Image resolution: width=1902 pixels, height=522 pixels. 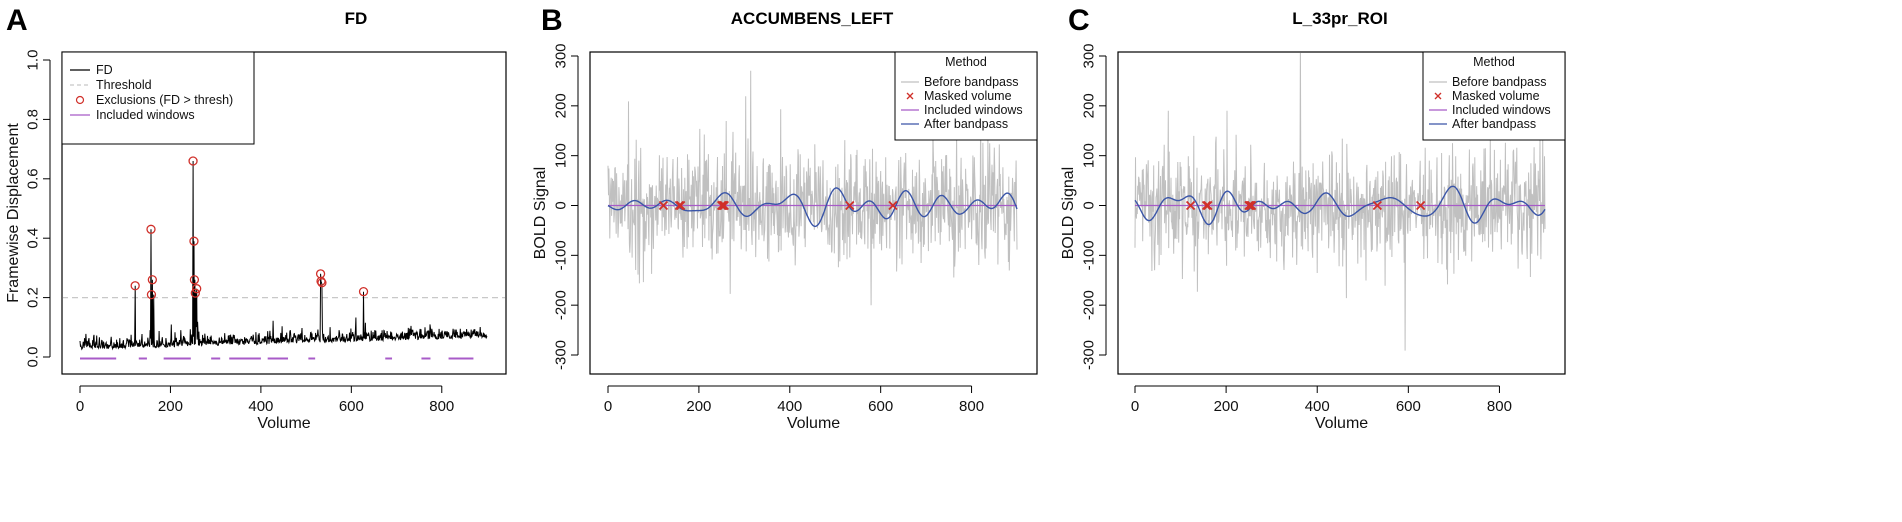 I want to click on y-tick-label: 0.0, so click(x=33, y=357).